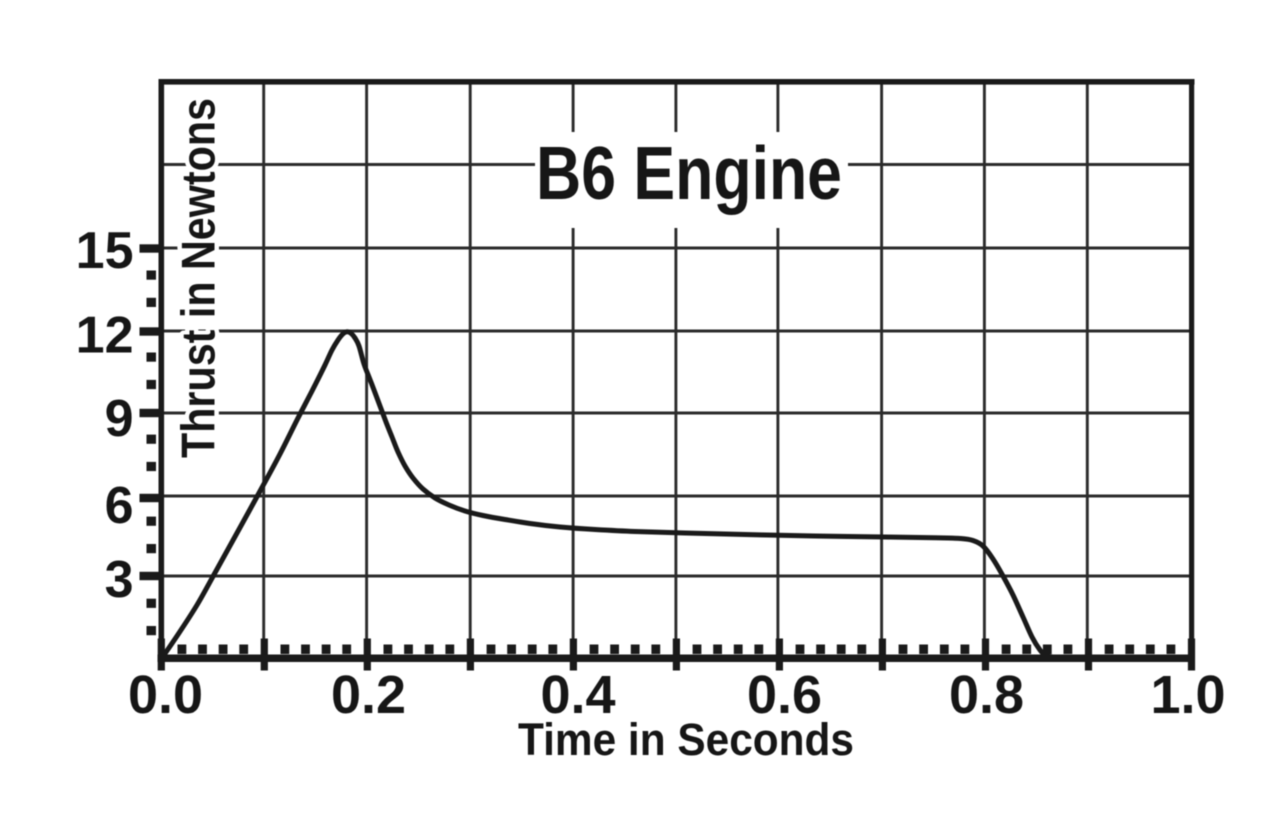  Describe the element at coordinates (105, 336) in the screenshot. I see `svg-text: 12` at that location.